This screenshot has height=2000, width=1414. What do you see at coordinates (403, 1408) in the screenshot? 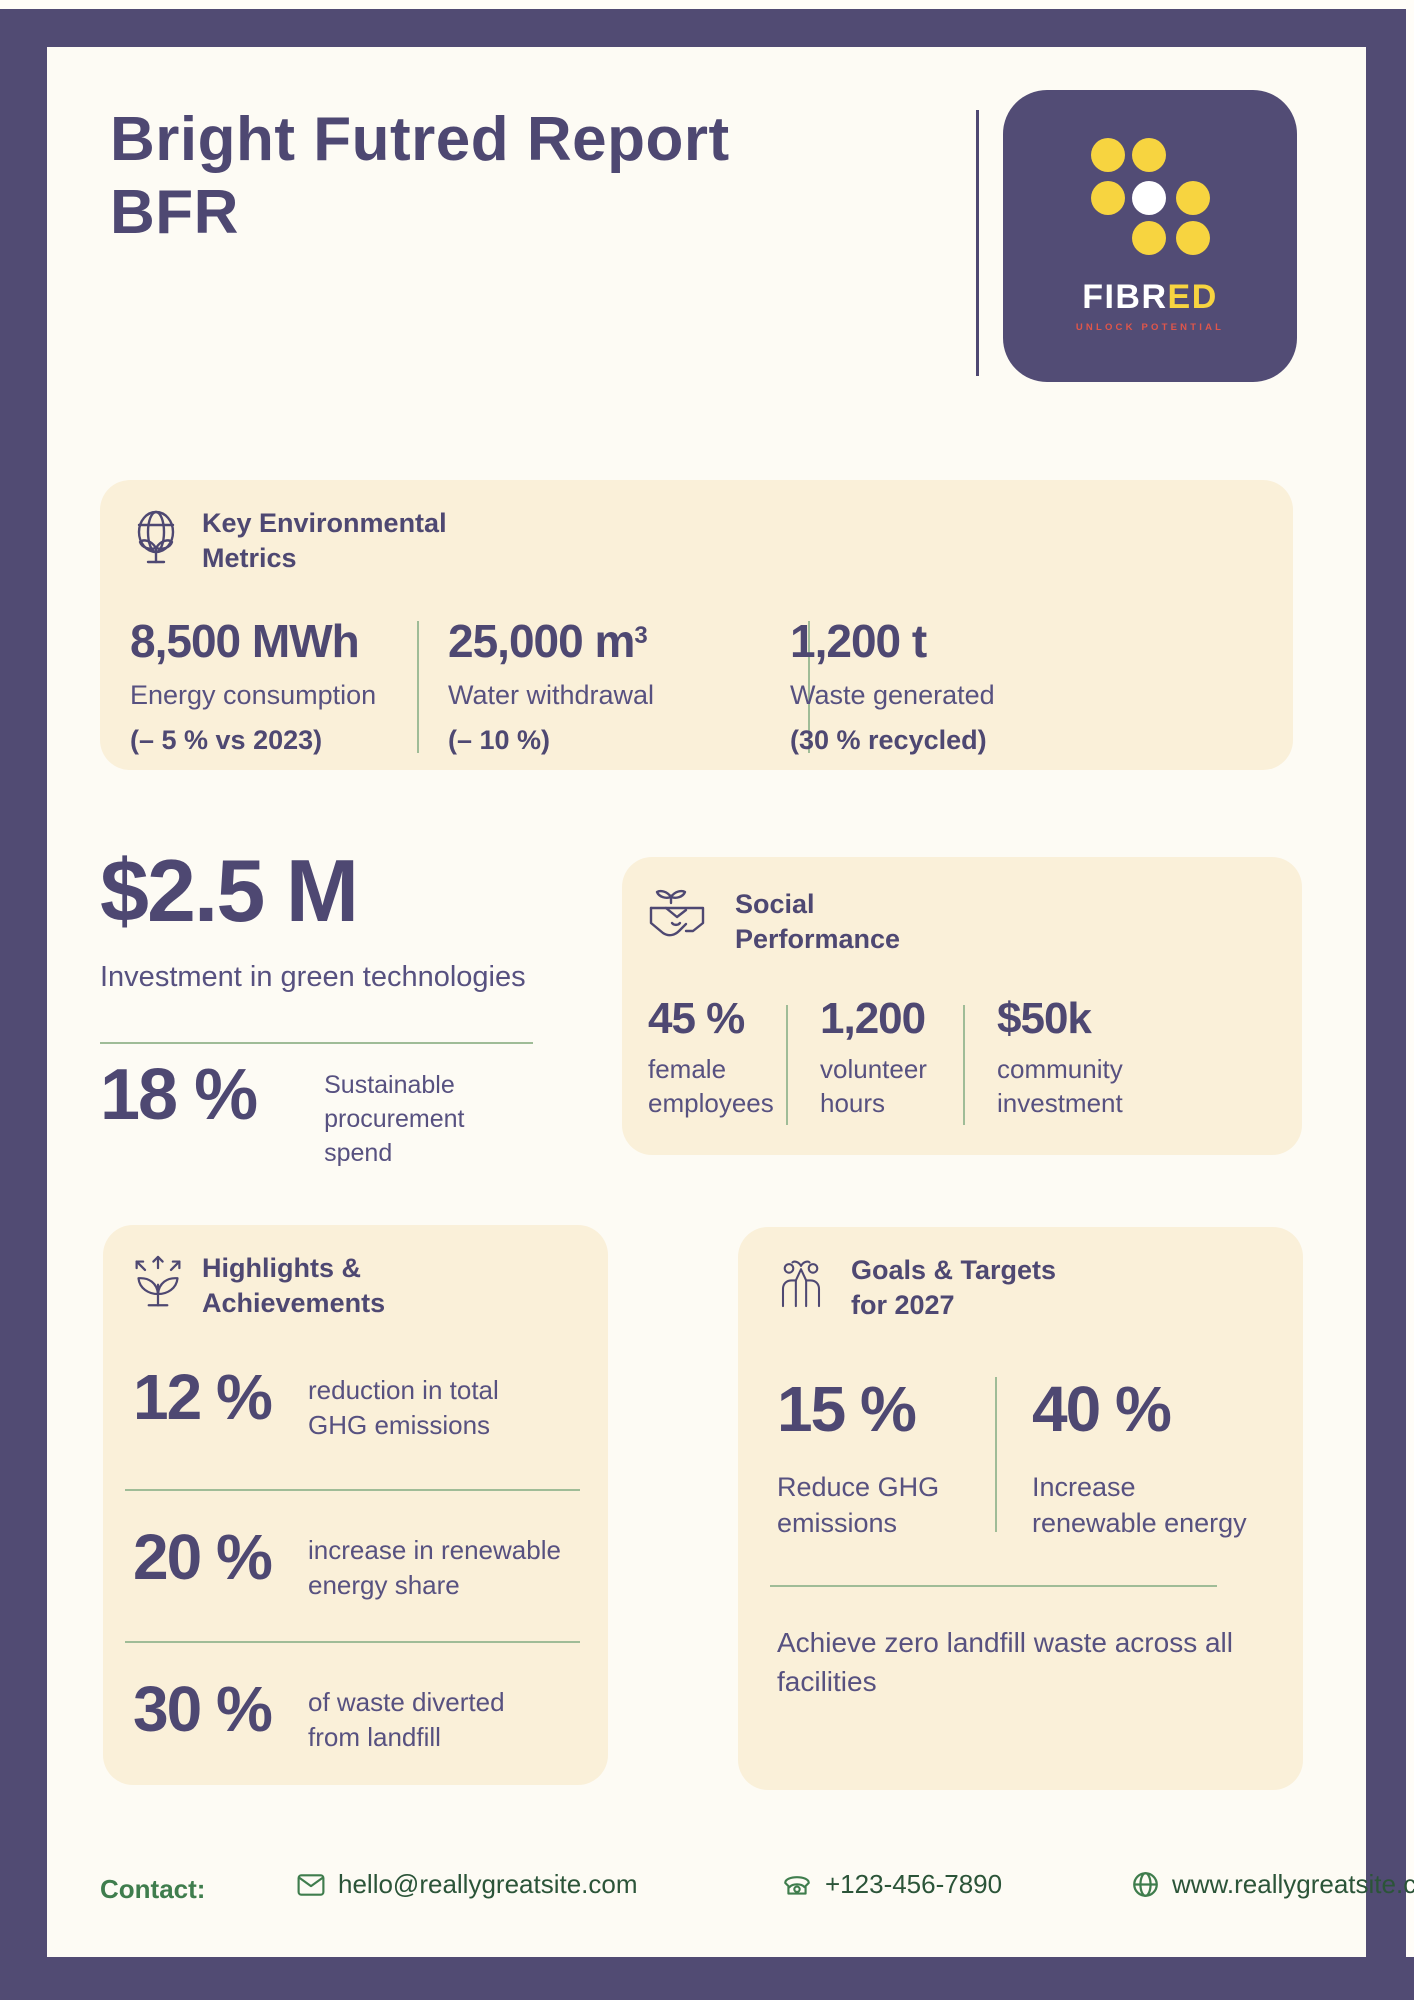
I see `highlight-label: reduction in total GHG emissions` at bounding box center [403, 1408].